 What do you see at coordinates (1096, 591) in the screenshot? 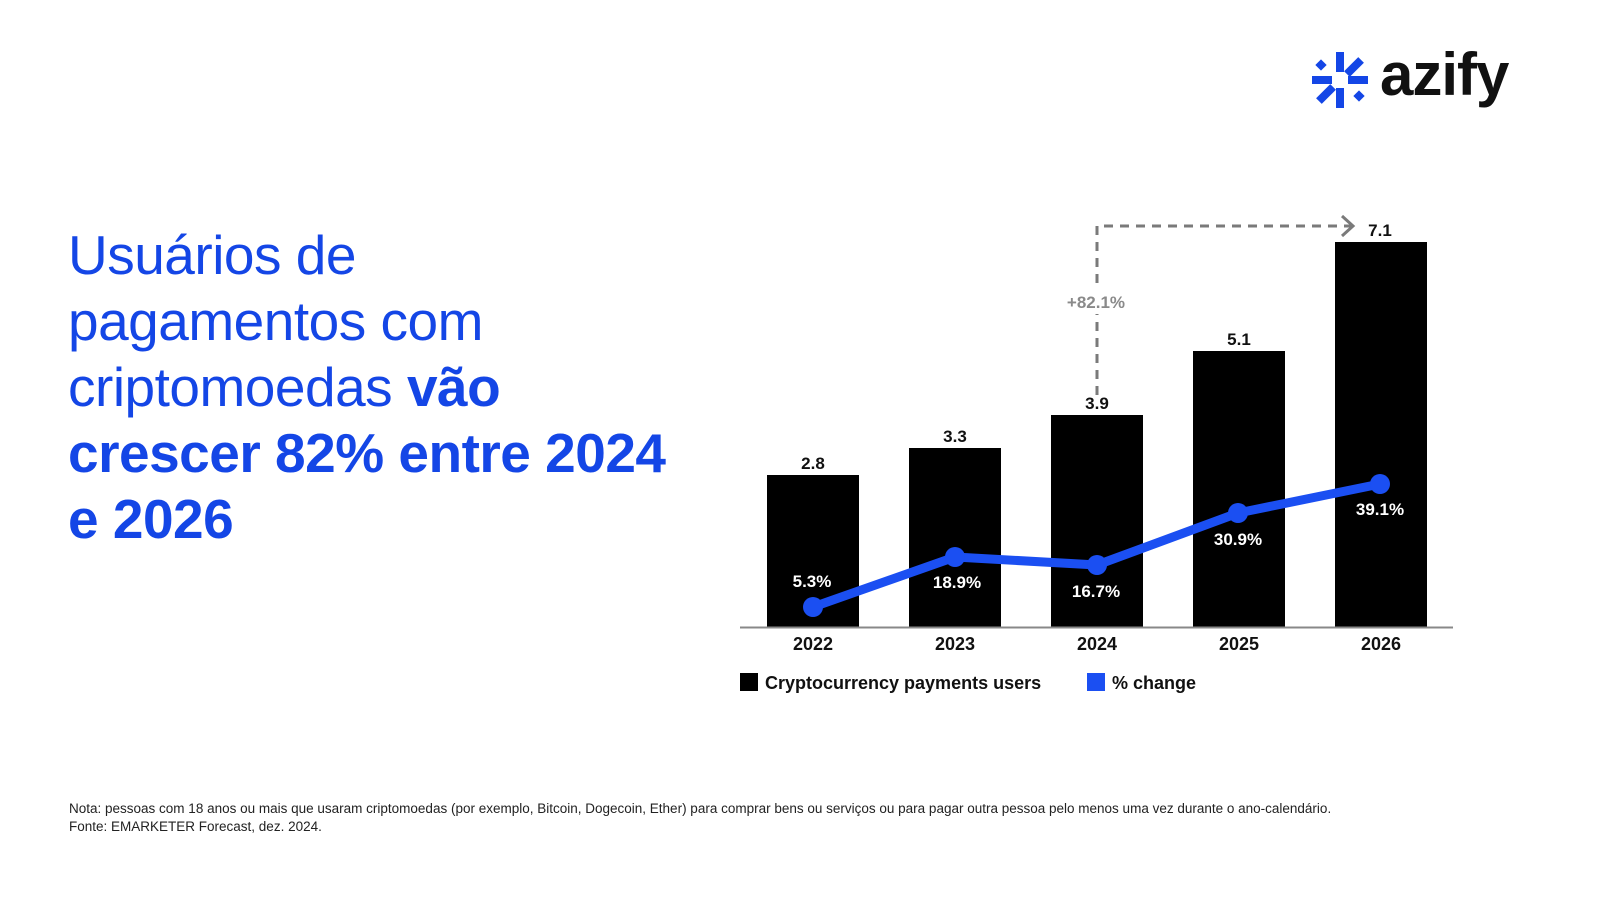
I see `pct-label-2024: 16.7%` at bounding box center [1096, 591].